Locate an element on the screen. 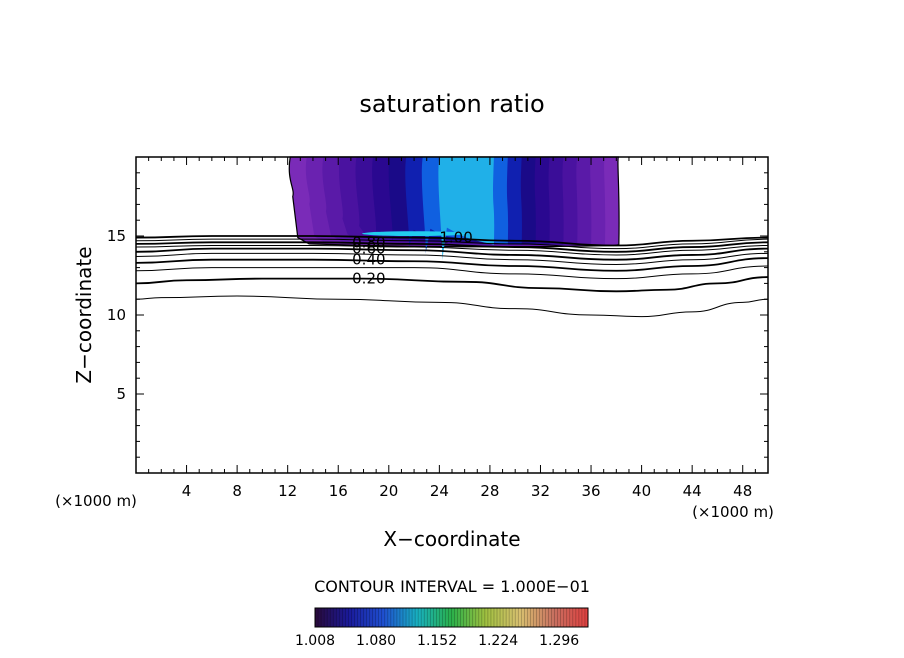  supersaturation-fill is located at coordinates (454, 209).